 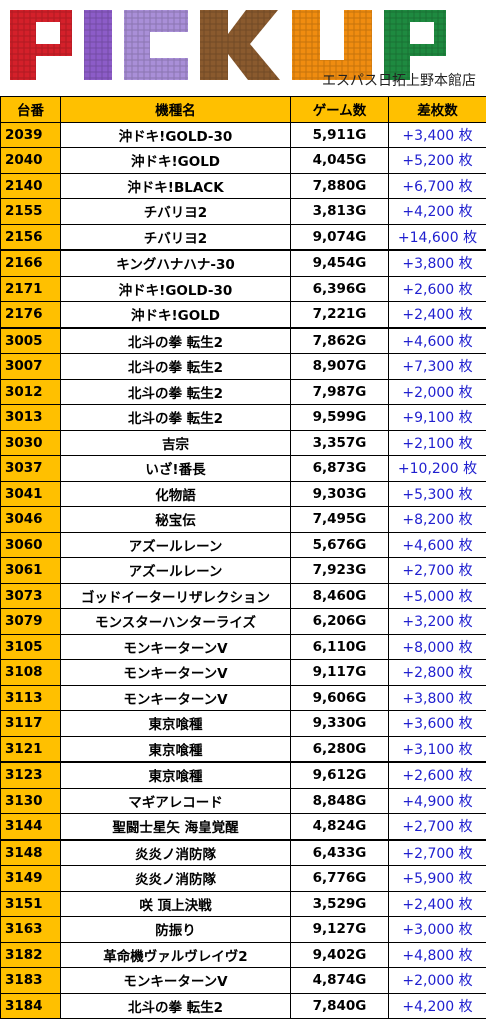 I want to click on game-count-cell: 8,460G, so click(x=339, y=595).